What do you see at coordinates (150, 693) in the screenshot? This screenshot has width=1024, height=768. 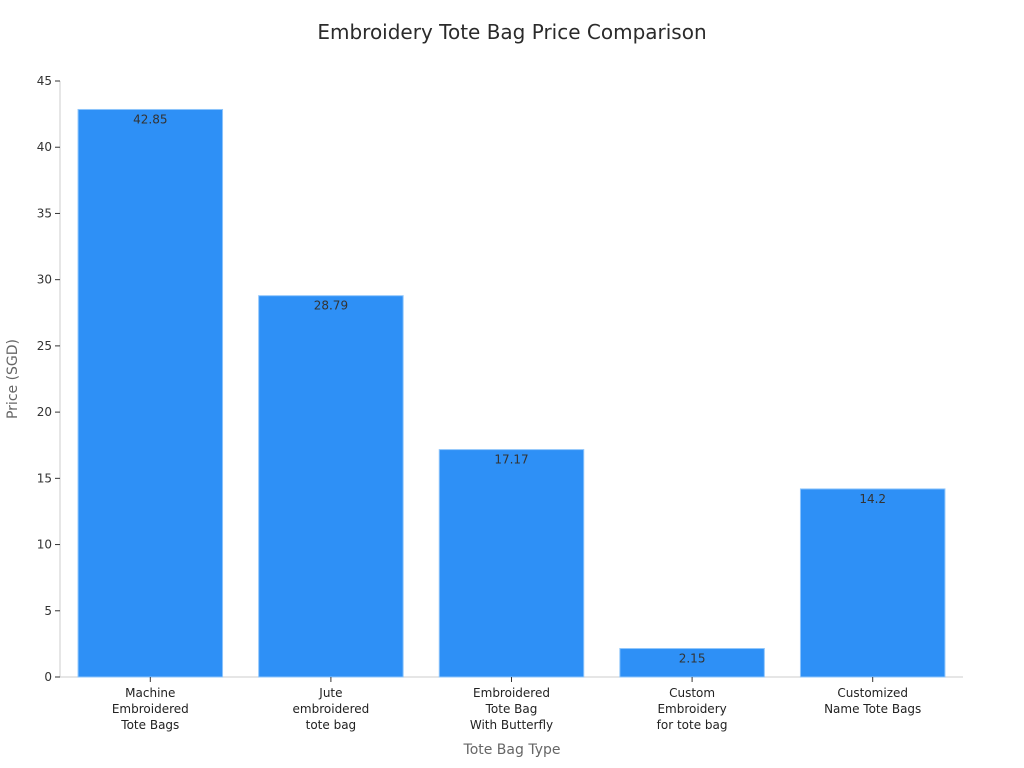 I see `x-tick-label-line: Machine` at bounding box center [150, 693].